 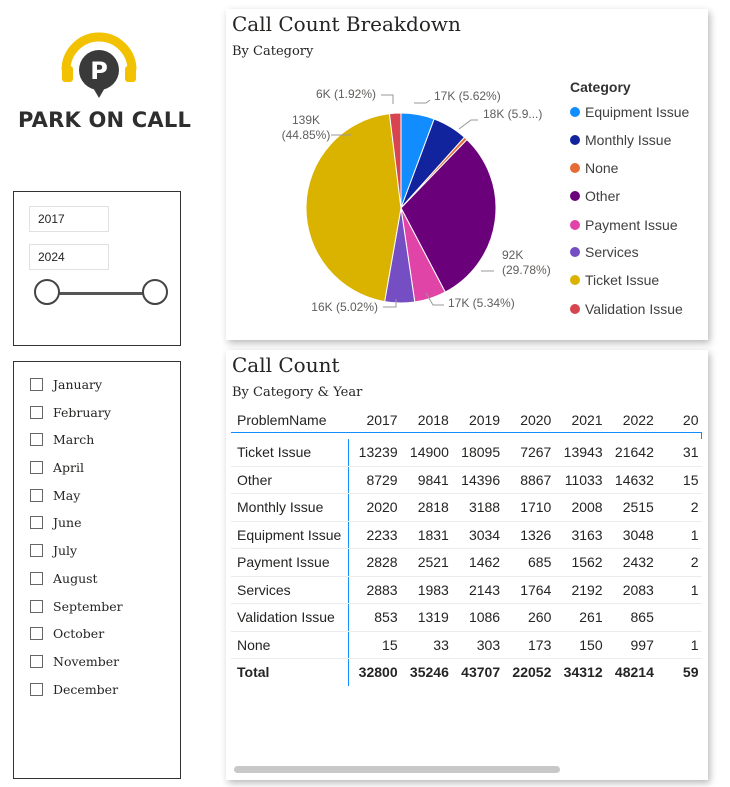 I want to click on legend-label: Validation Issue, so click(x=634, y=309).